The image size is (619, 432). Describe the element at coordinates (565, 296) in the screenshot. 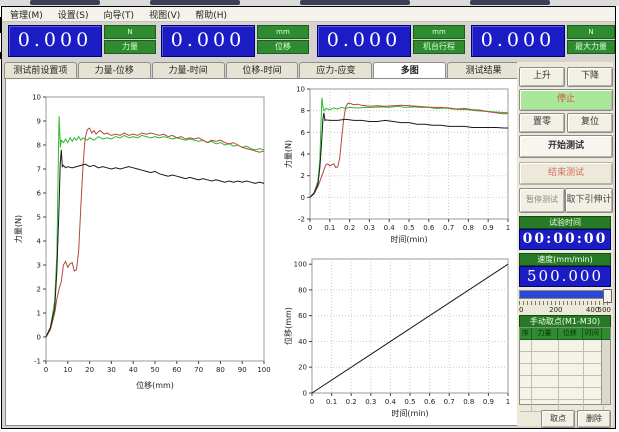

I see `speed-slider` at that location.